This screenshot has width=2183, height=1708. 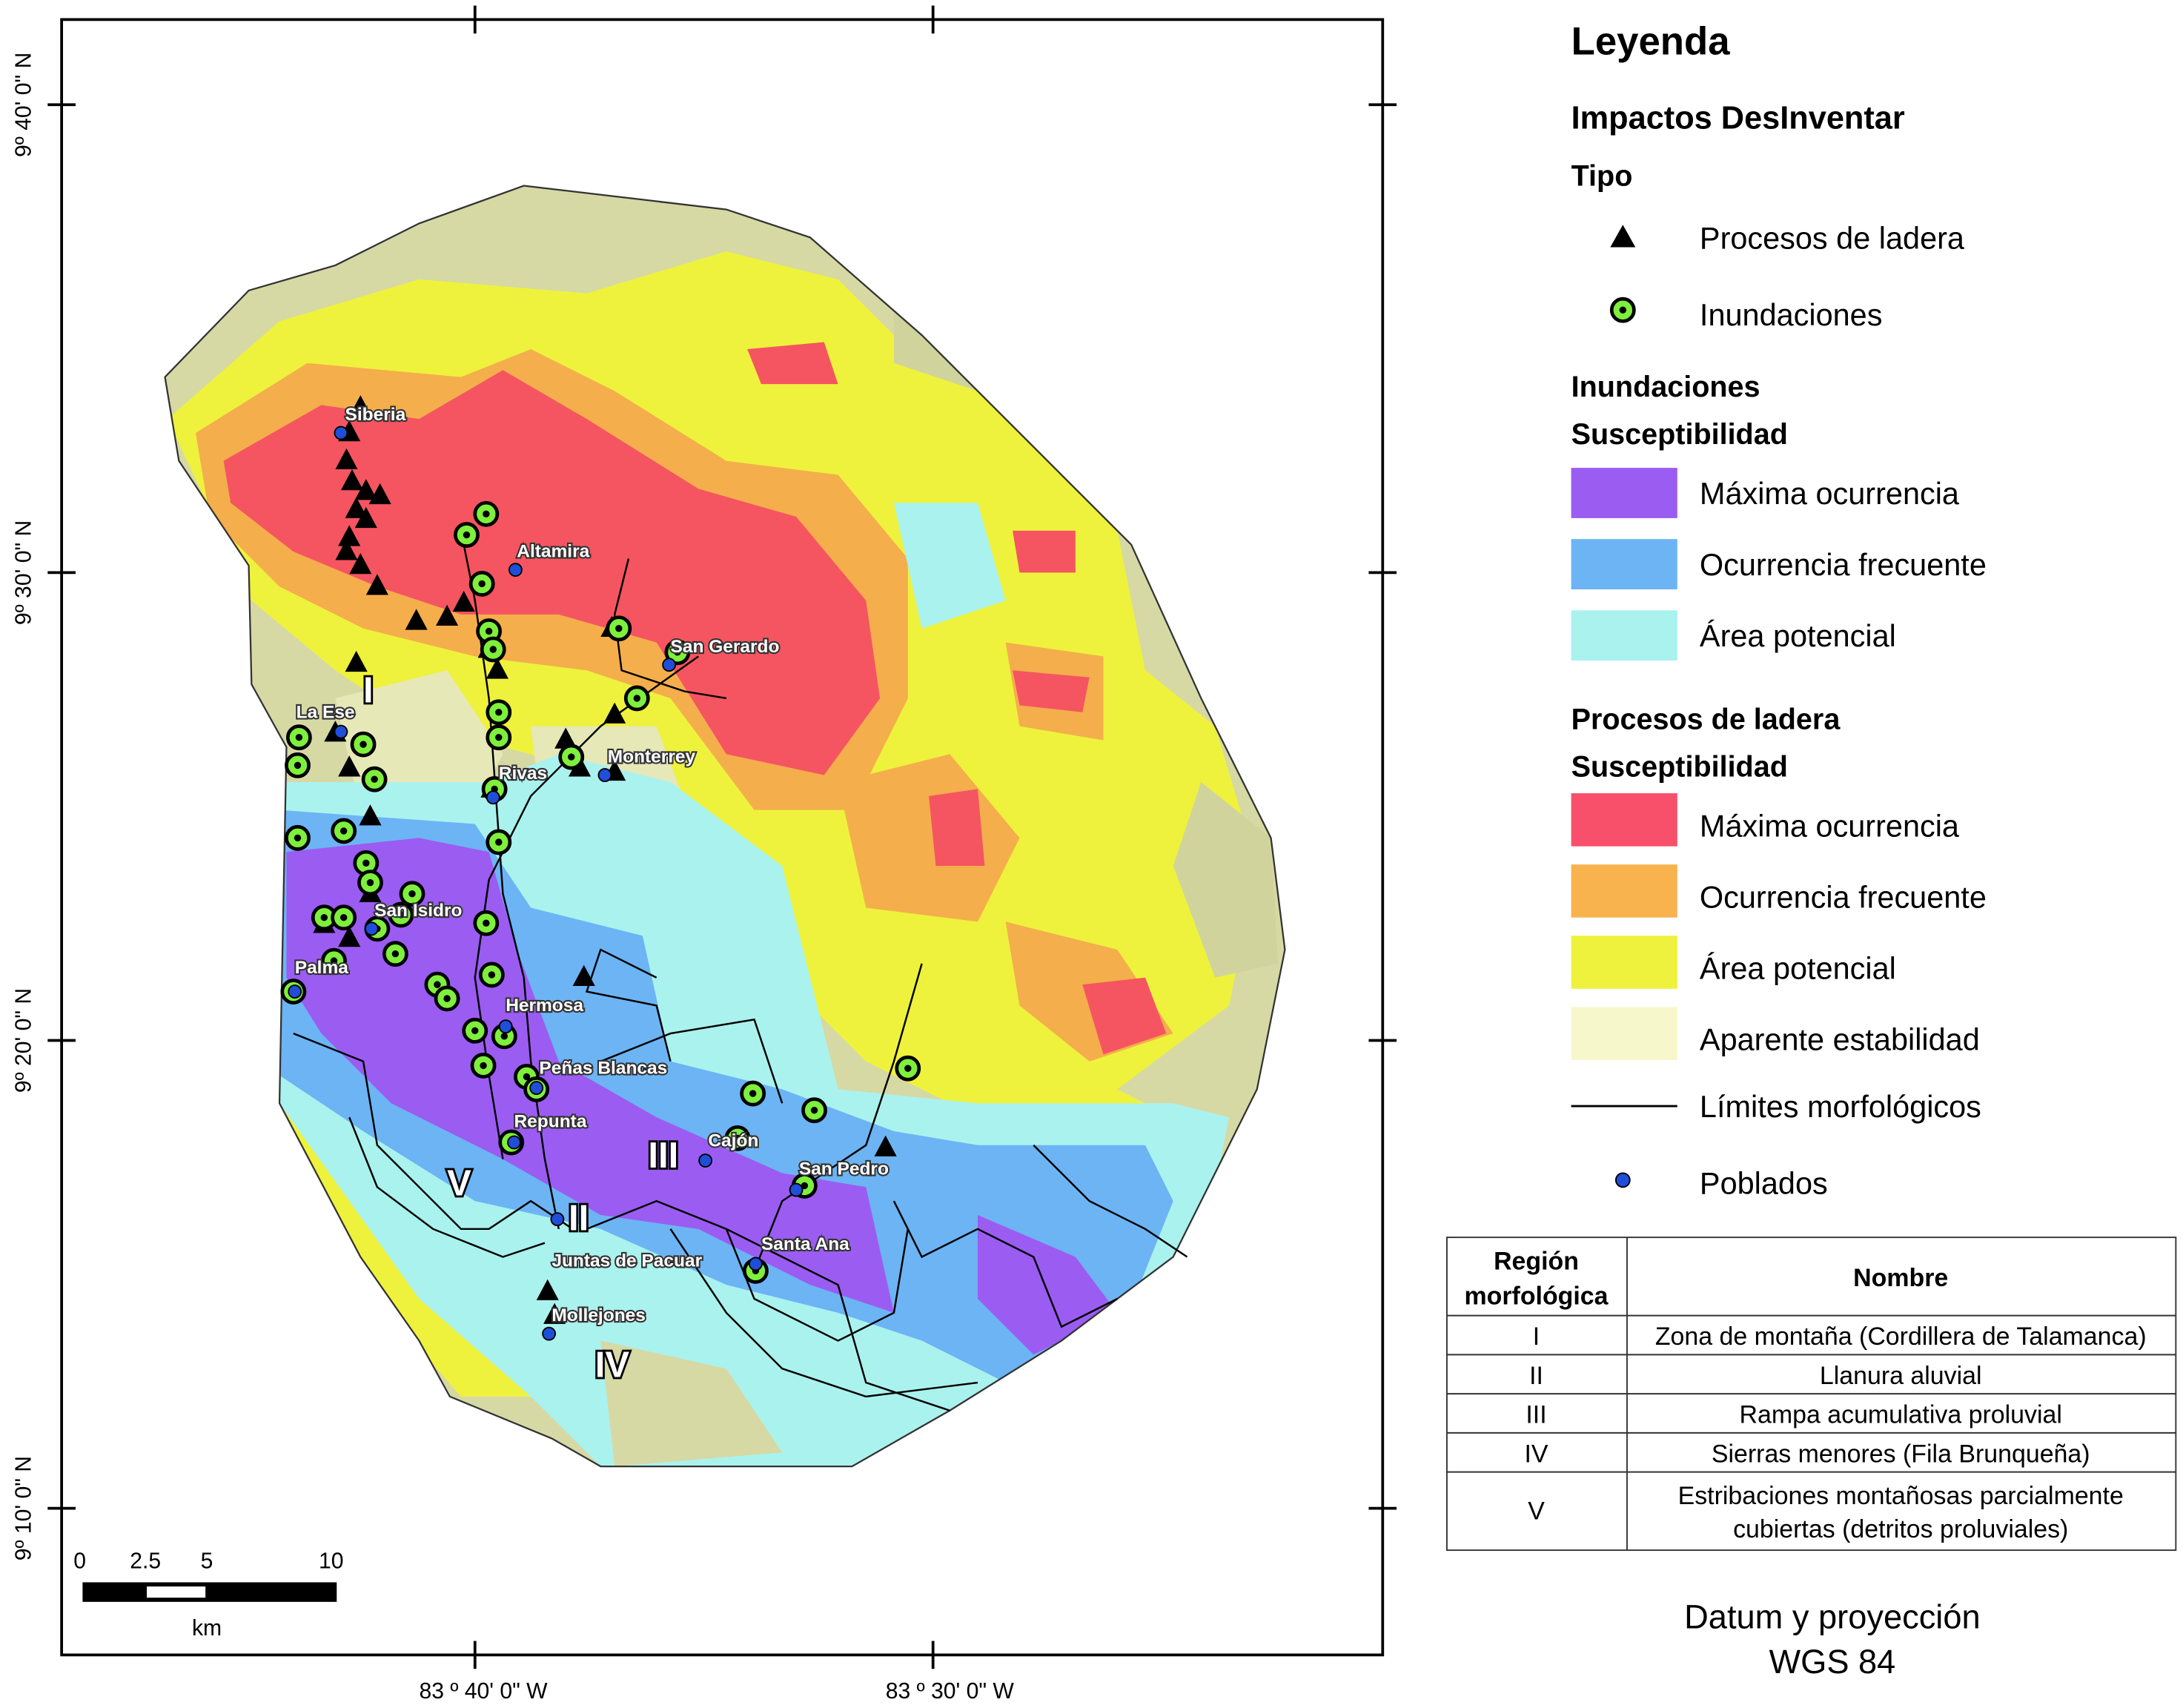 I want to click on legend-impacts-title: Impactos DesInventar, so click(x=1738, y=118).